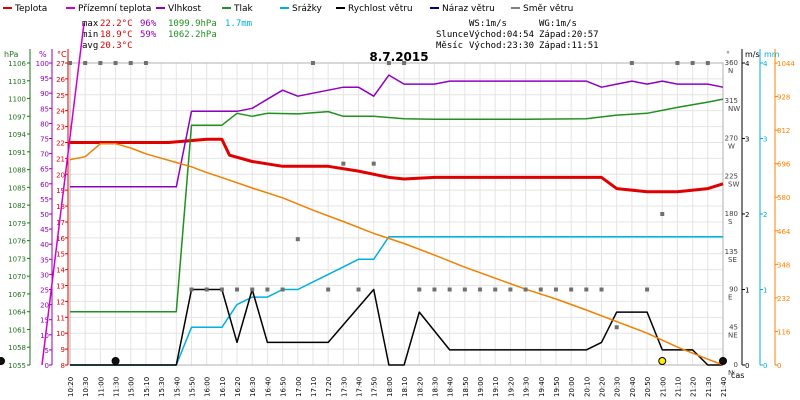  Describe the element at coordinates (184, 9) in the screenshot. I see `legend-label: Vlhkost` at that location.